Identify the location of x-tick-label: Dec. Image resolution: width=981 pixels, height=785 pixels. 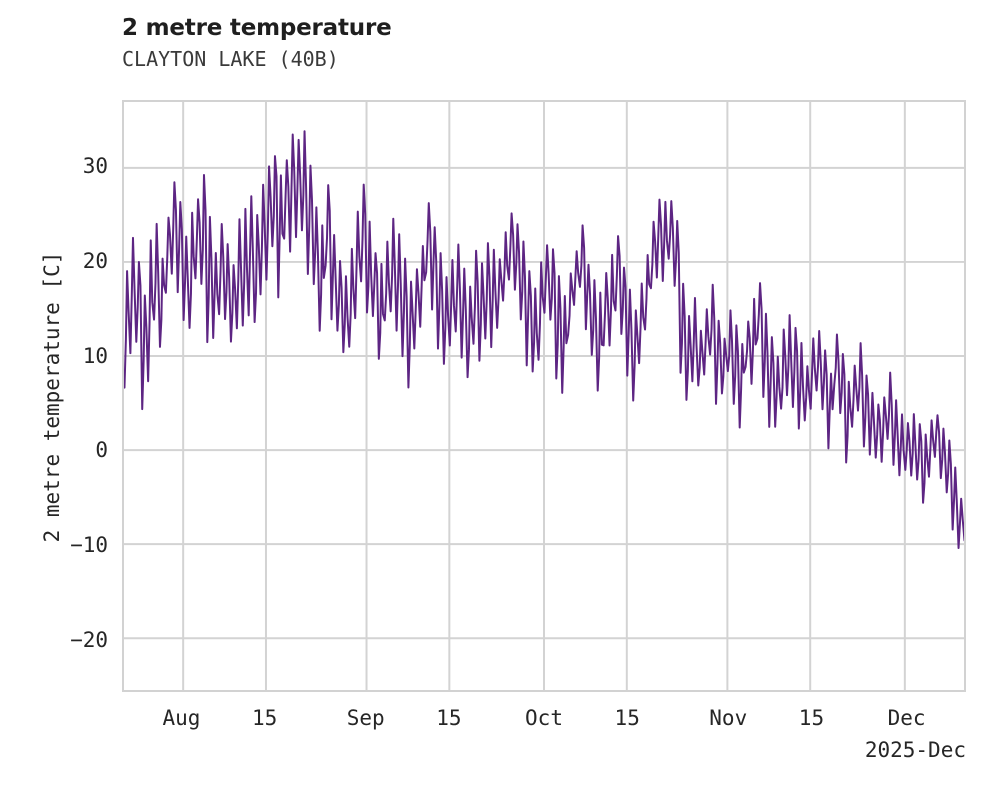
(906, 718).